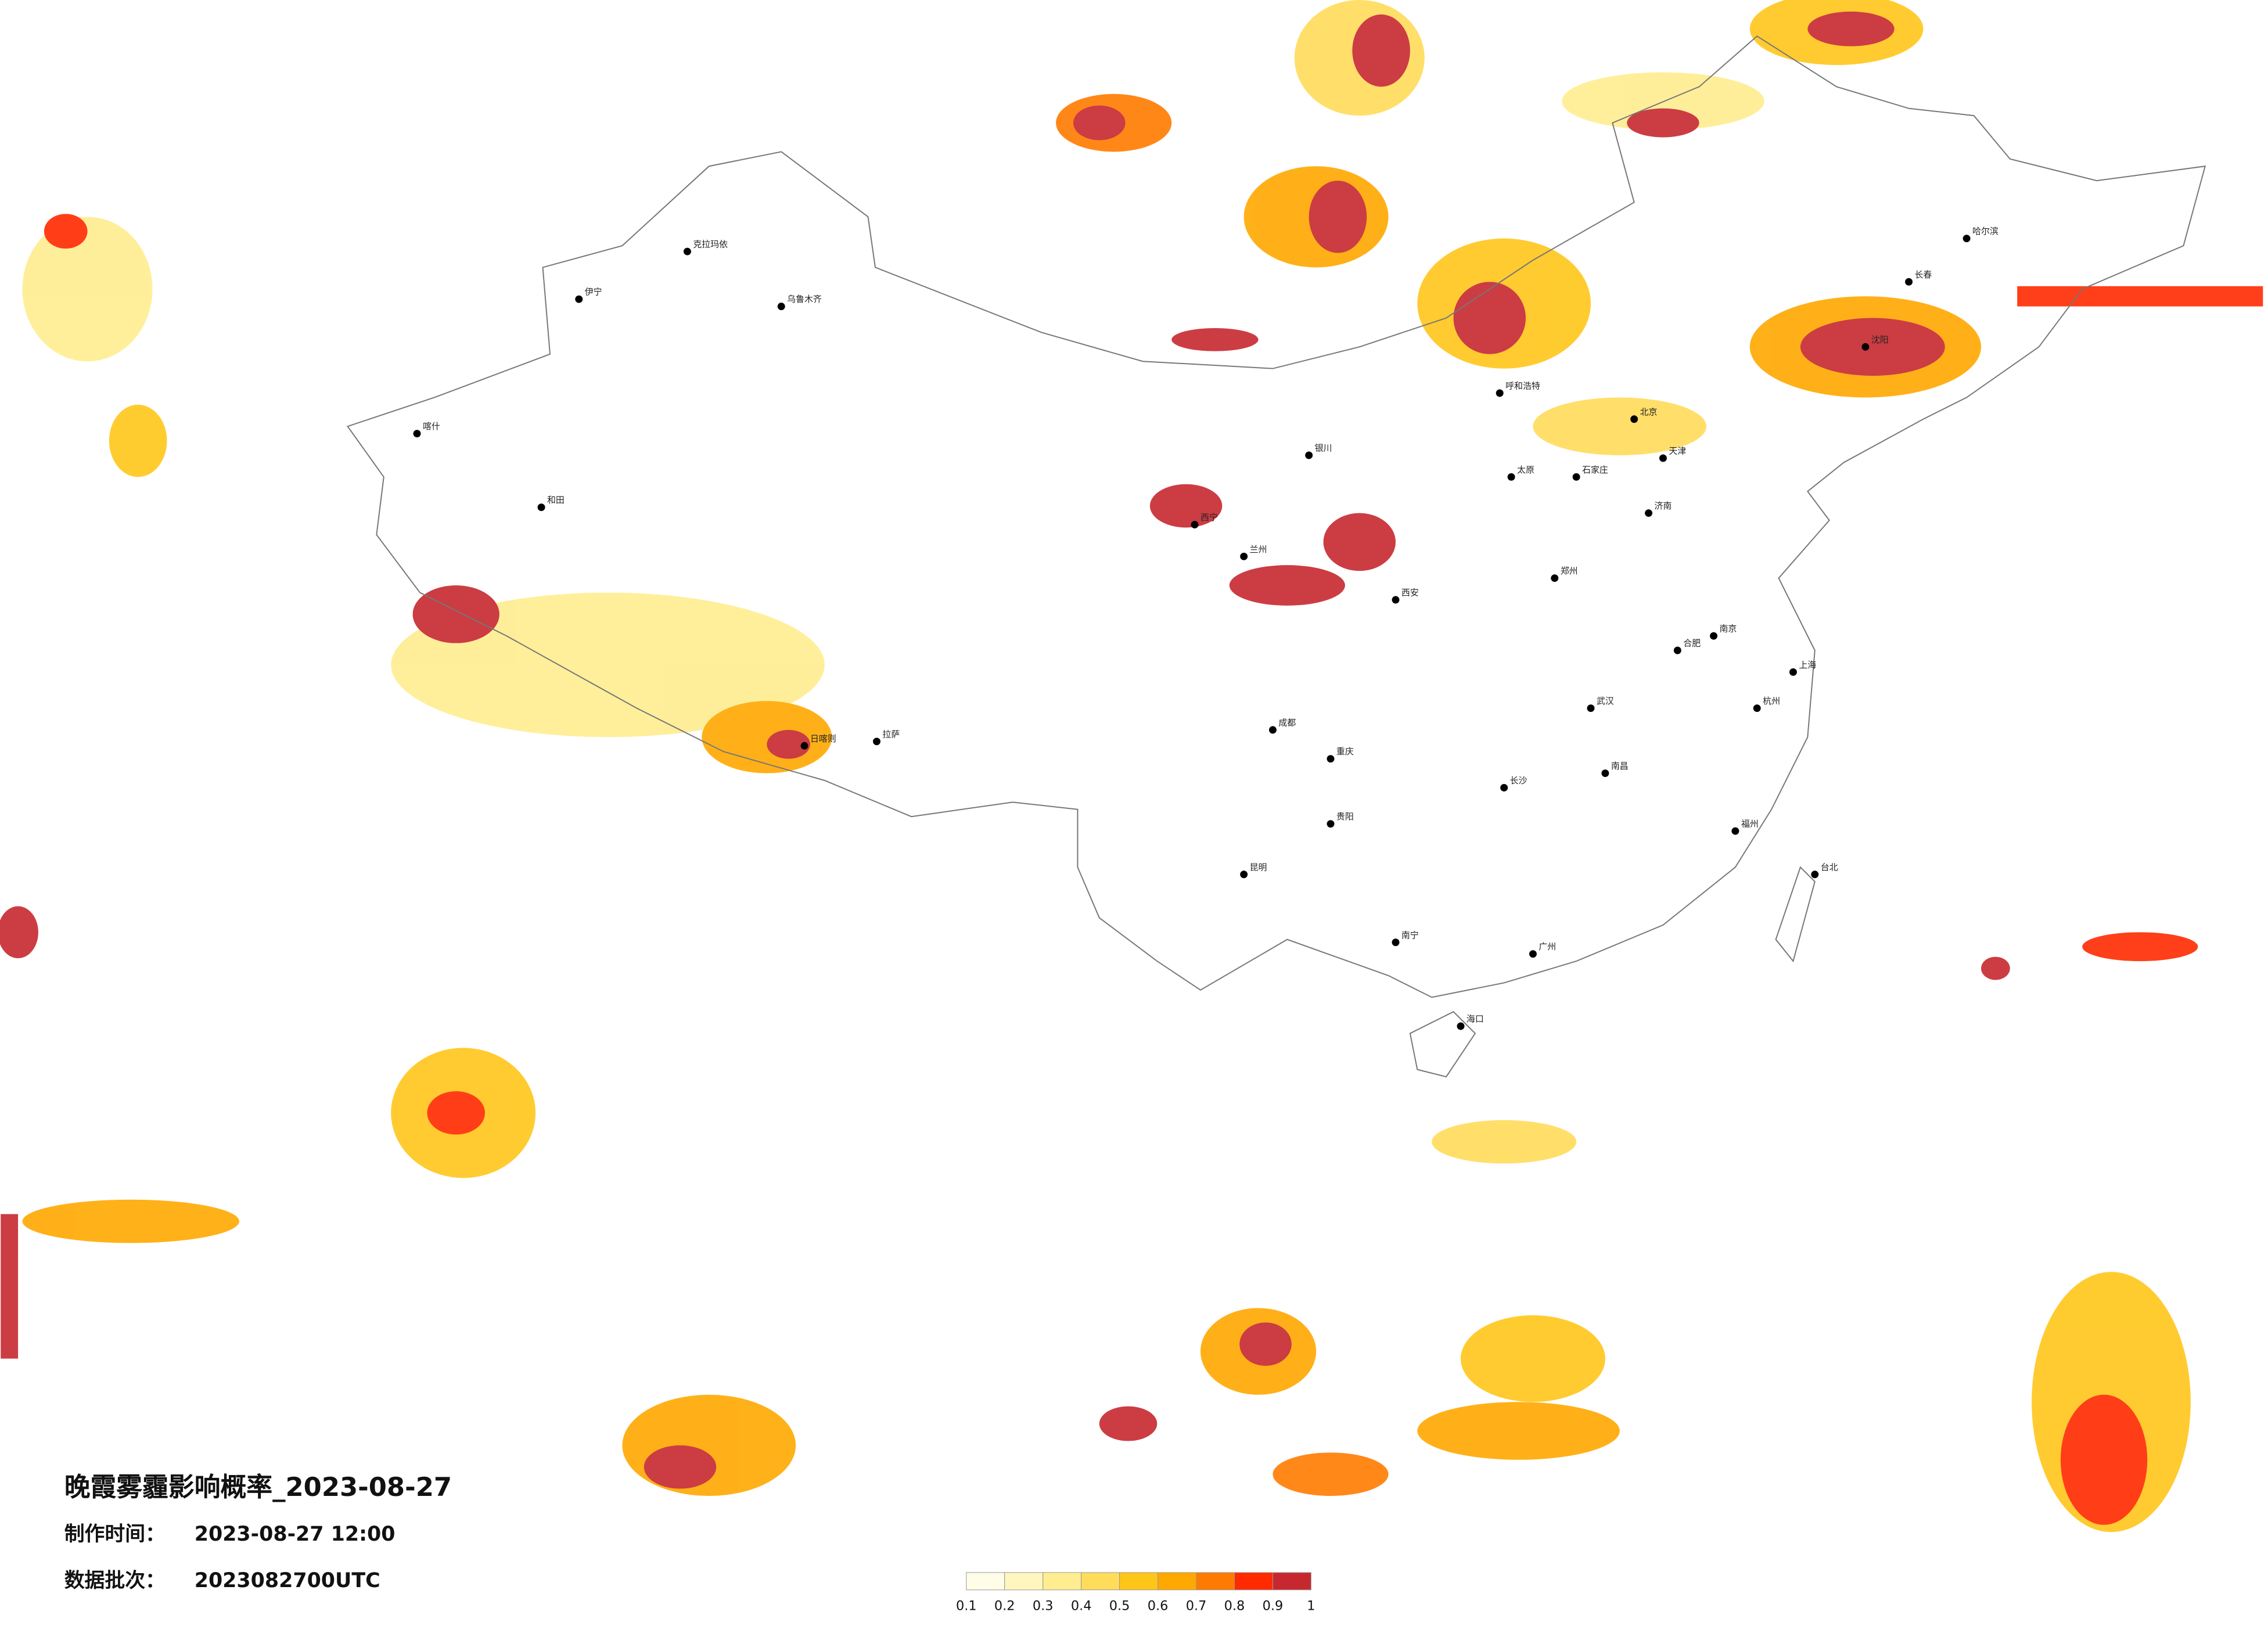 This screenshot has height=1626, width=2268. Describe the element at coordinates (1081, 1606) in the screenshot. I see `legend-tick-label: 0.4` at that location.